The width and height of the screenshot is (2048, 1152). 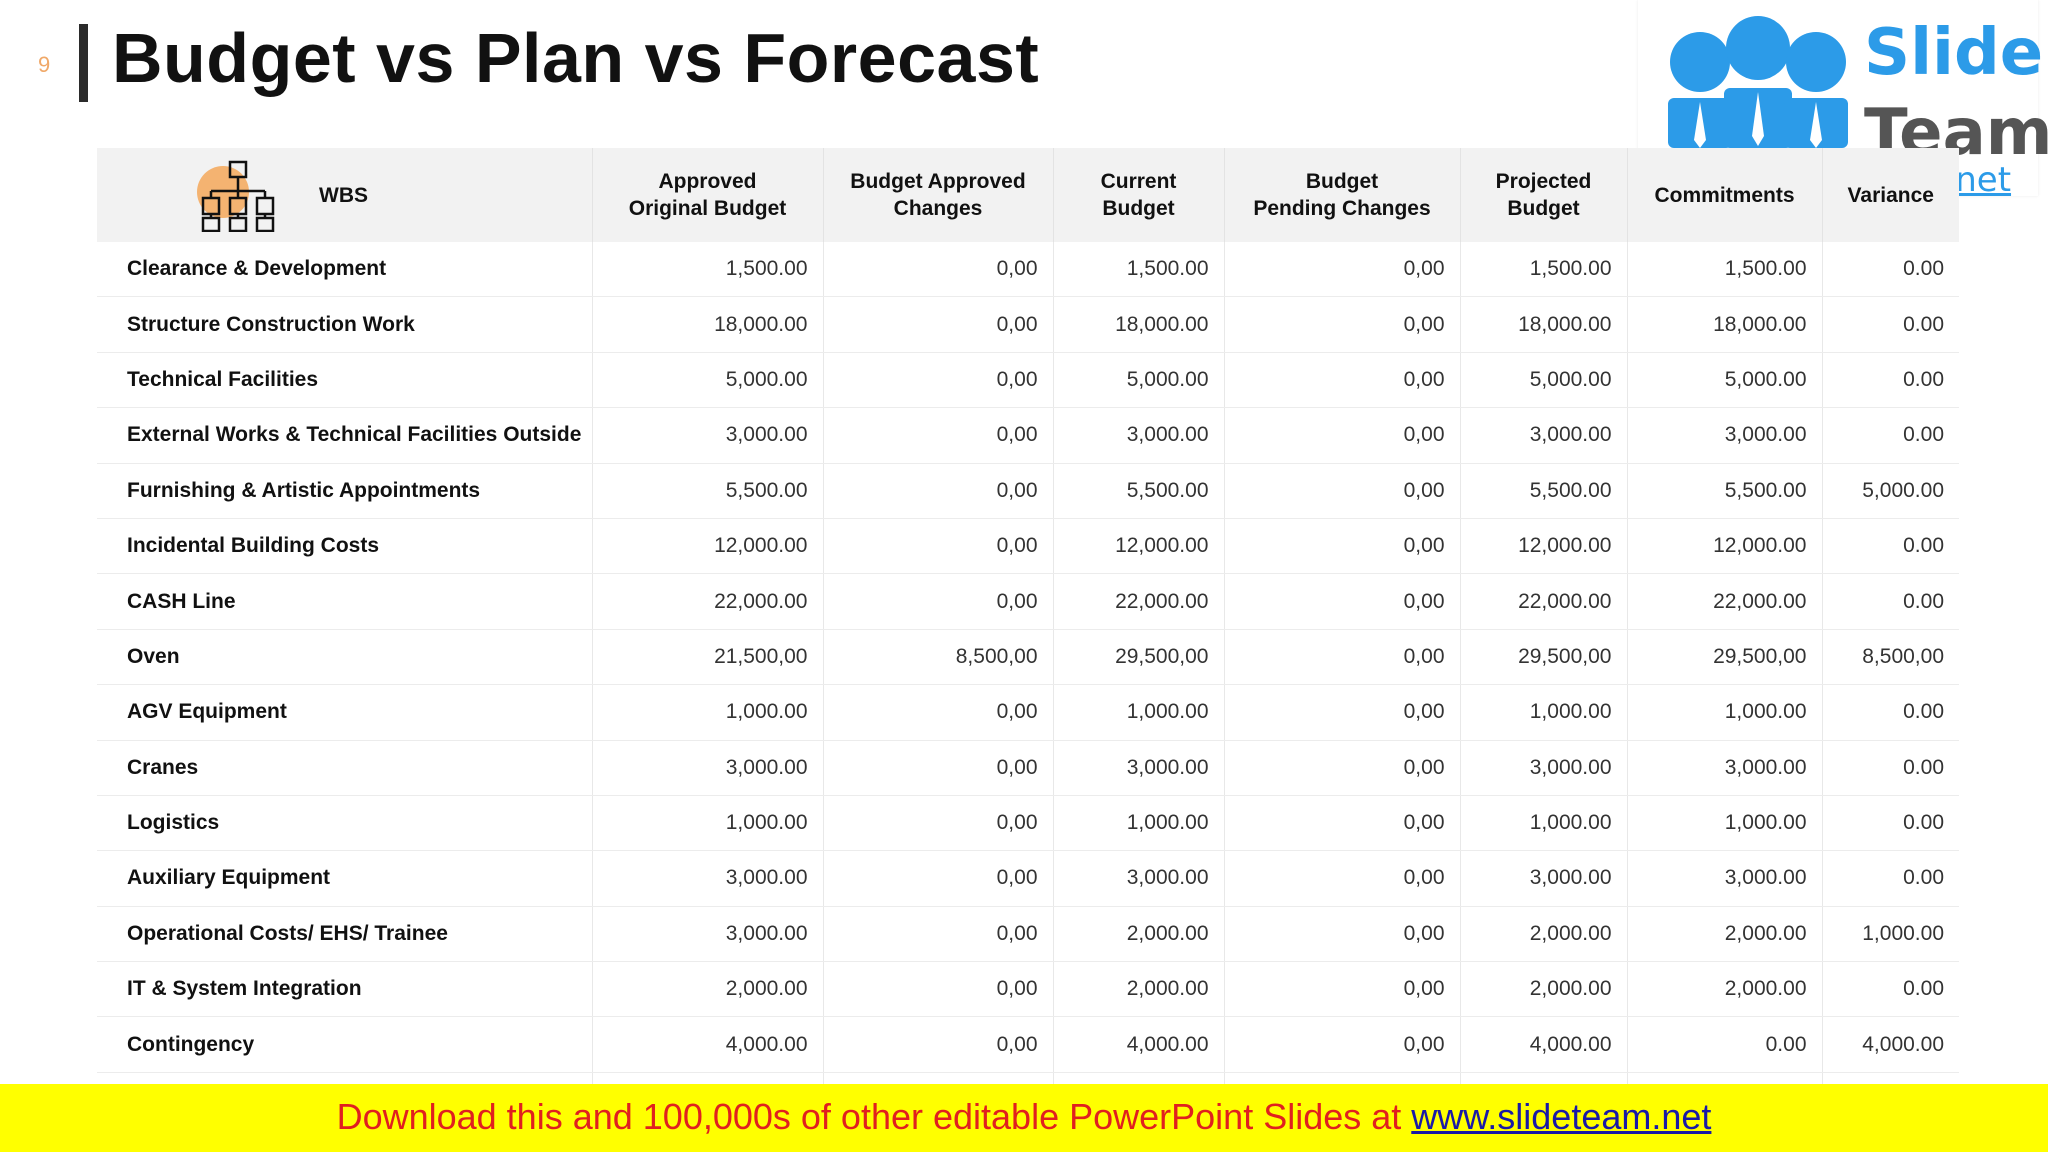 What do you see at coordinates (237, 196) in the screenshot?
I see `hierarchy-icon` at bounding box center [237, 196].